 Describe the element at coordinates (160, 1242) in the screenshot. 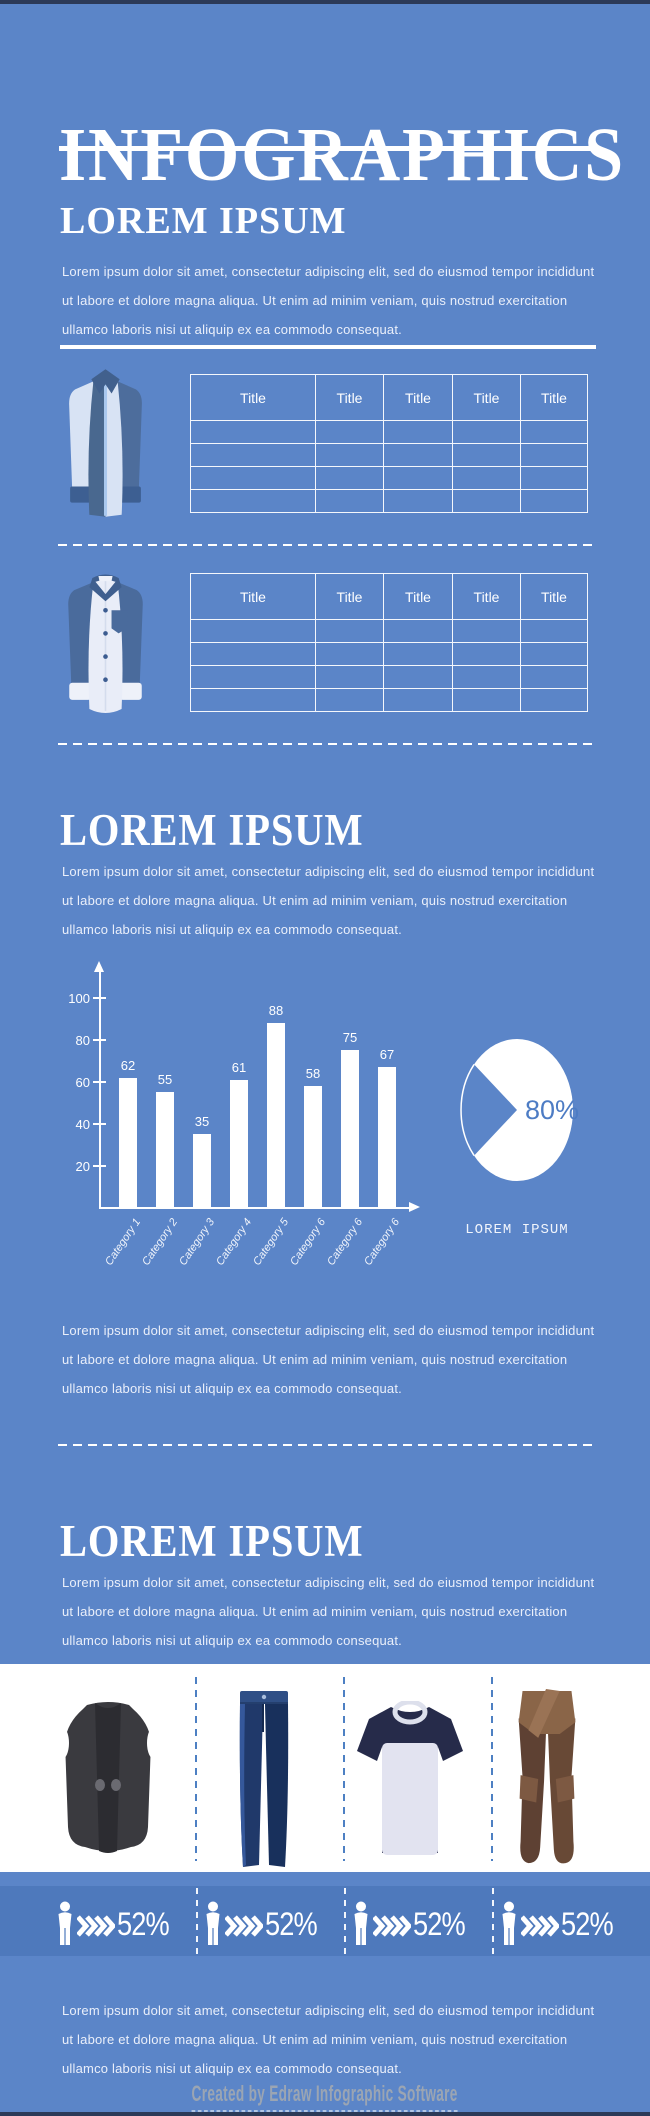

I see `x-axis-category-label: Category 2` at that location.